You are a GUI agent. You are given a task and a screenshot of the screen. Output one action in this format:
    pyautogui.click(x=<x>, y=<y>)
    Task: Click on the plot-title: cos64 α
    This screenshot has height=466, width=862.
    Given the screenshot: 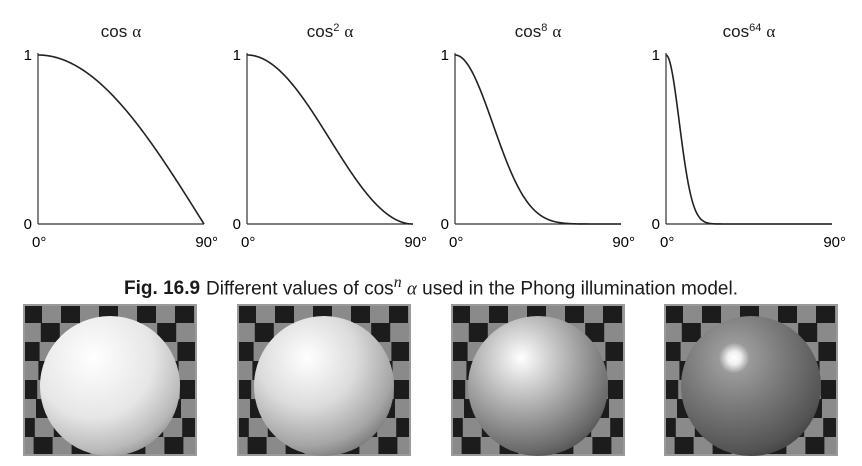 What is the action you would take?
    pyautogui.click(x=749, y=31)
    